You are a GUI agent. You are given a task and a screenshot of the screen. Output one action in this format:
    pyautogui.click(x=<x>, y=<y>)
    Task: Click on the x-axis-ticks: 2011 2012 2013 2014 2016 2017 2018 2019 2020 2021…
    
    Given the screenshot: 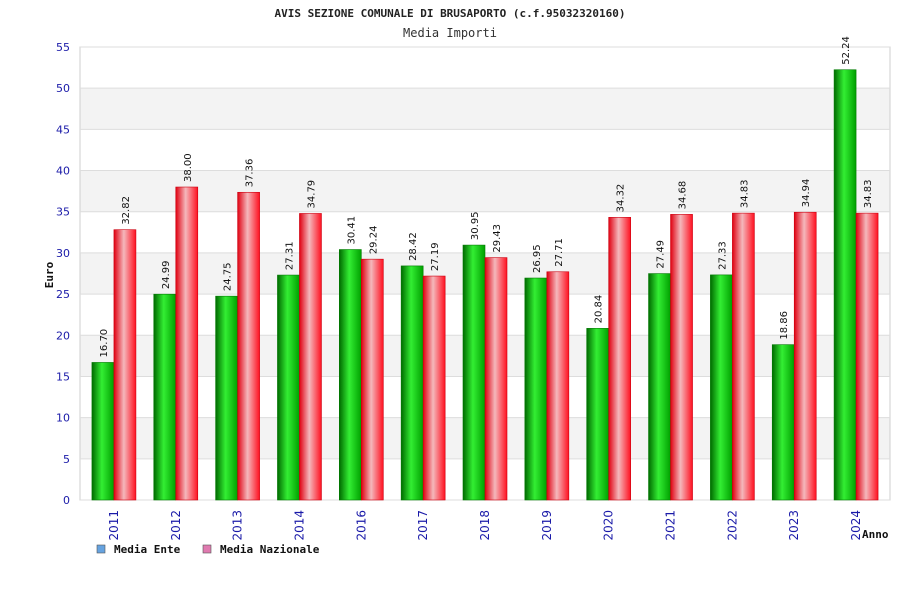 What is the action you would take?
    pyautogui.click(x=485, y=525)
    